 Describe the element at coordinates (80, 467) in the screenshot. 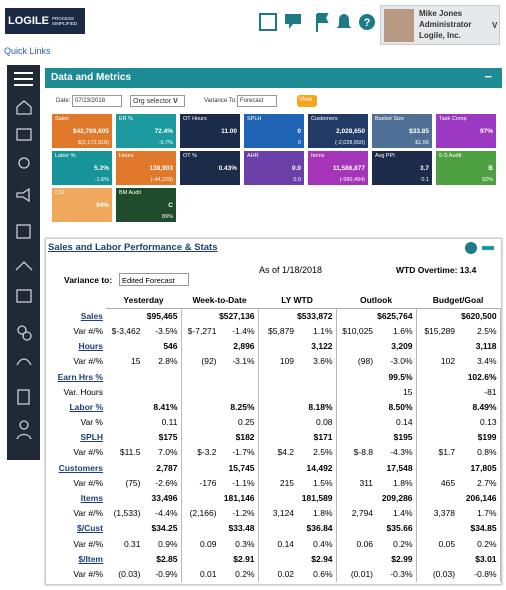

I see `row-label: Customers` at that location.